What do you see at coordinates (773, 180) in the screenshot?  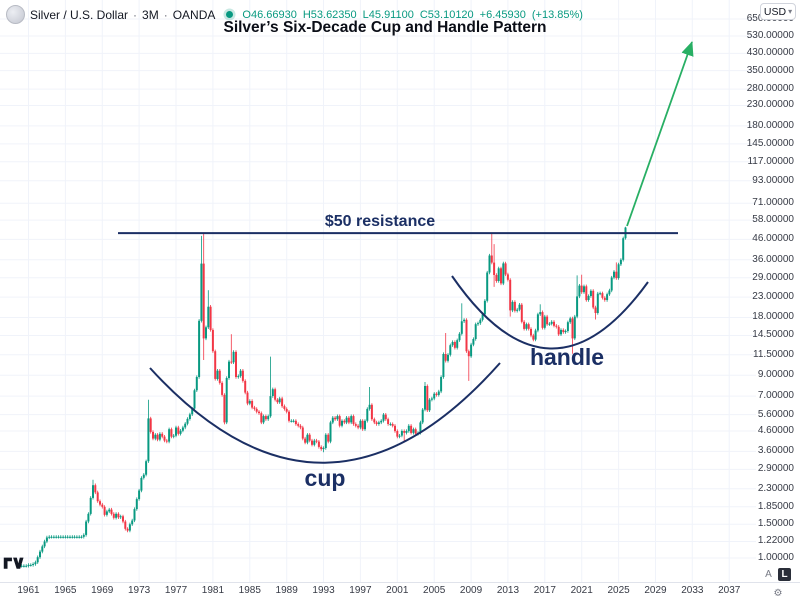 I see `price-tick-label: 93.00000` at bounding box center [773, 180].